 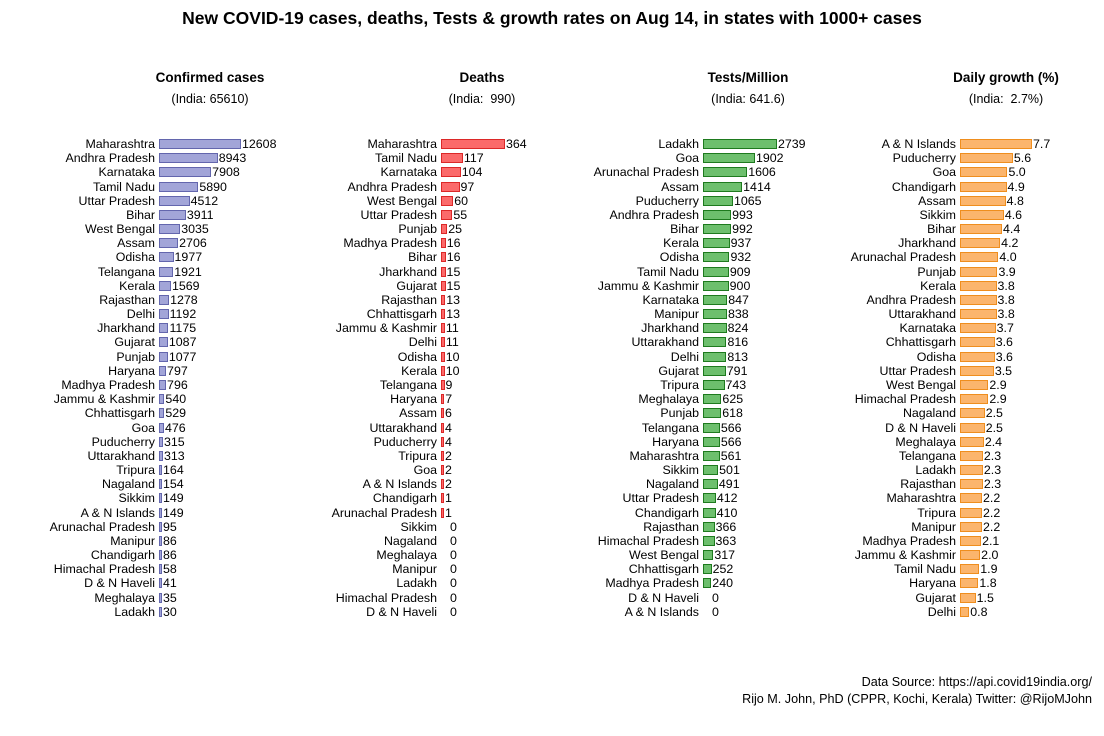 I want to click on state-label: Maharashtra, so click(x=664, y=455).